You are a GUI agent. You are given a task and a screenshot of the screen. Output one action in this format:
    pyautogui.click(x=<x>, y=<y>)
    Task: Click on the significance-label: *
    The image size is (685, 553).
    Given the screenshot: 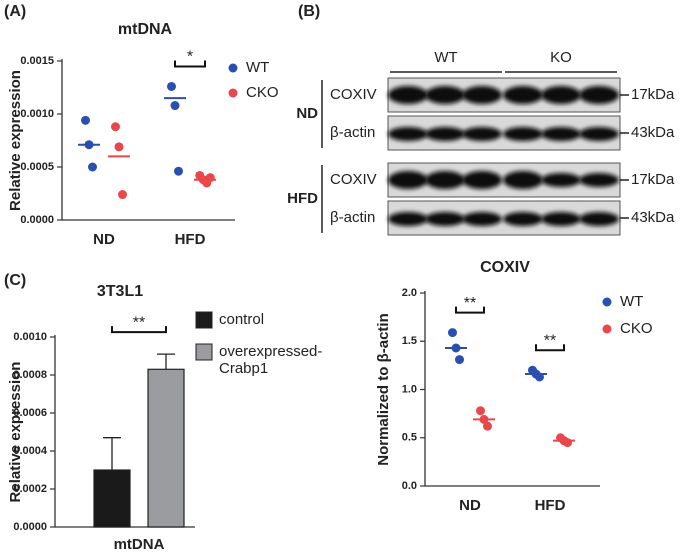 What is the action you would take?
    pyautogui.click(x=190, y=57)
    